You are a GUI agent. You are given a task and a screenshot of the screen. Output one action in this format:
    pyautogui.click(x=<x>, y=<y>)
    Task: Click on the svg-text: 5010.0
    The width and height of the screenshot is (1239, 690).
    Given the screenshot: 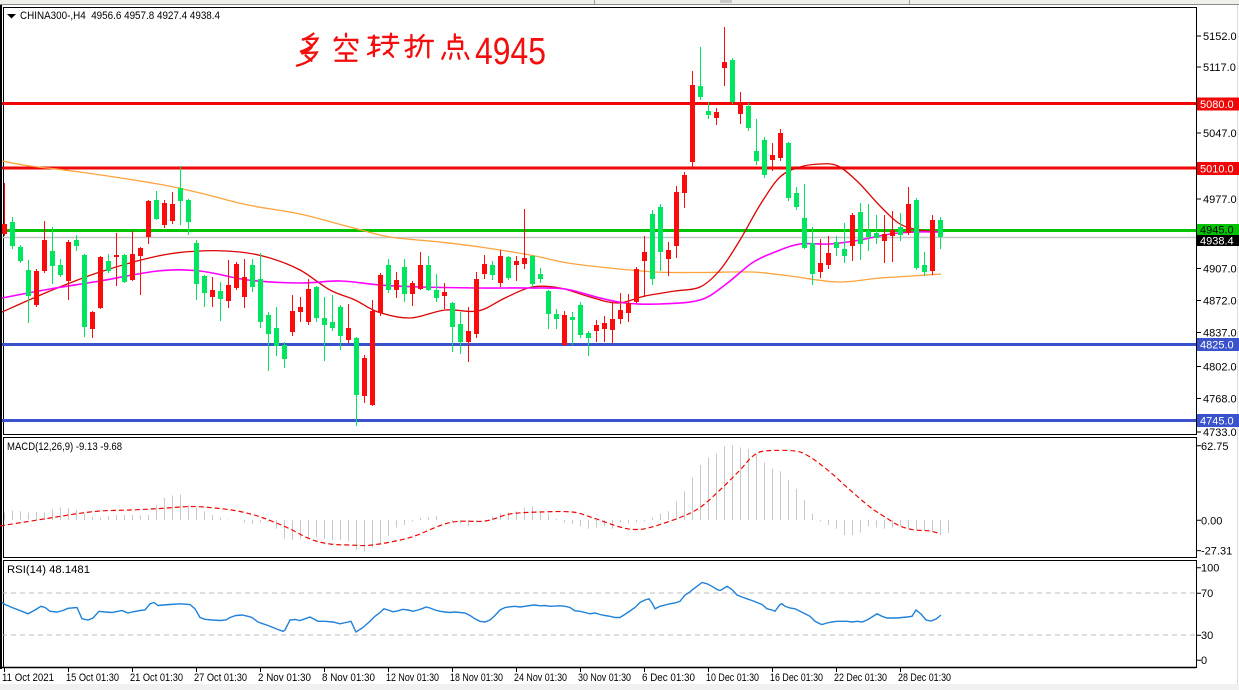 What is the action you would take?
    pyautogui.click(x=1217, y=170)
    